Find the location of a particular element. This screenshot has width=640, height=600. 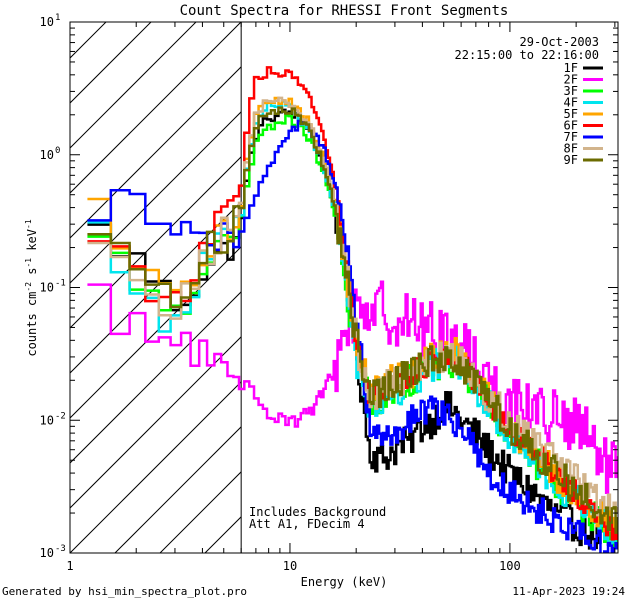

y-tick-exponent: -2 is located at coordinates (60, 416).